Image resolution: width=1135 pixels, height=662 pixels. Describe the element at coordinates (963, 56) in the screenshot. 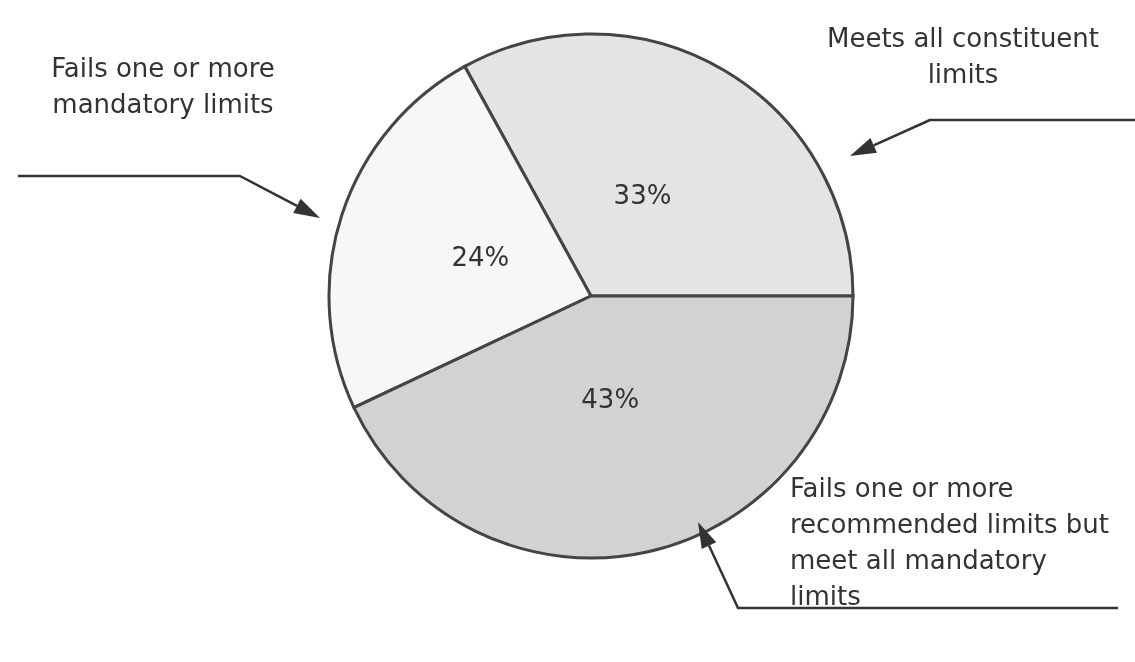

I see `slice-label: Meets all constituent limits` at that location.